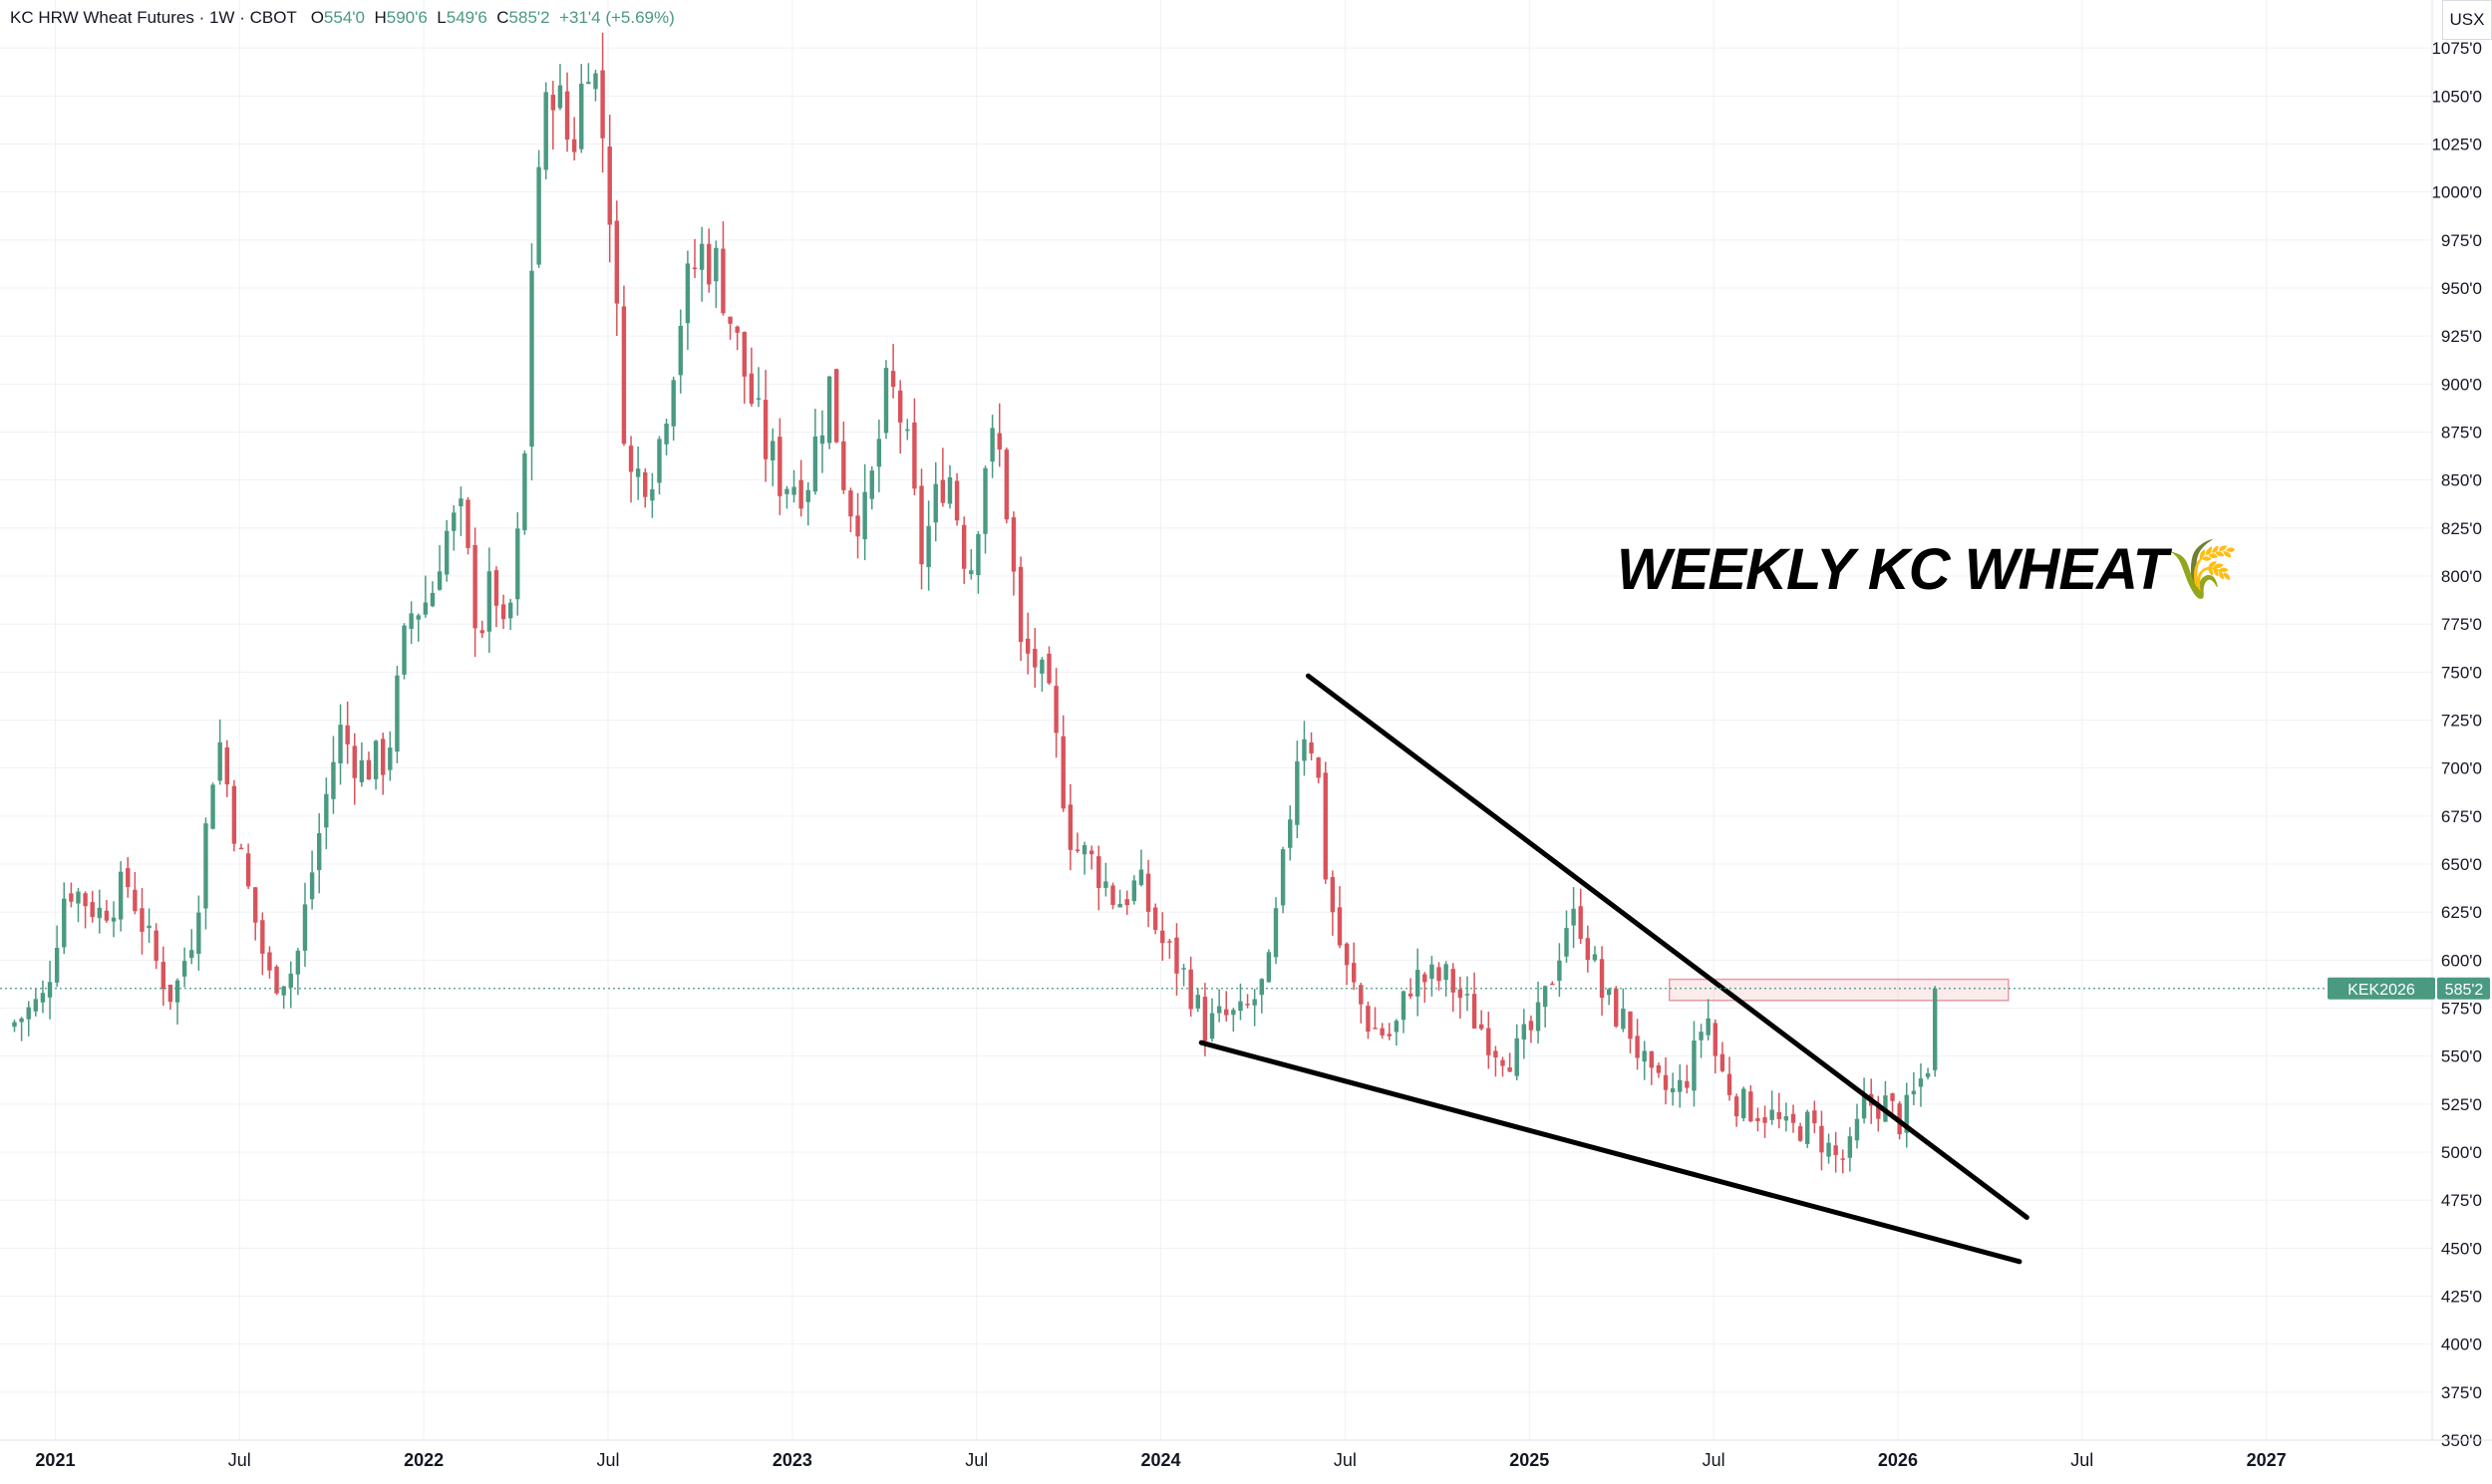  Describe the element at coordinates (2461, 1297) in the screenshot. I see `y-tick-label: 425'0` at that location.